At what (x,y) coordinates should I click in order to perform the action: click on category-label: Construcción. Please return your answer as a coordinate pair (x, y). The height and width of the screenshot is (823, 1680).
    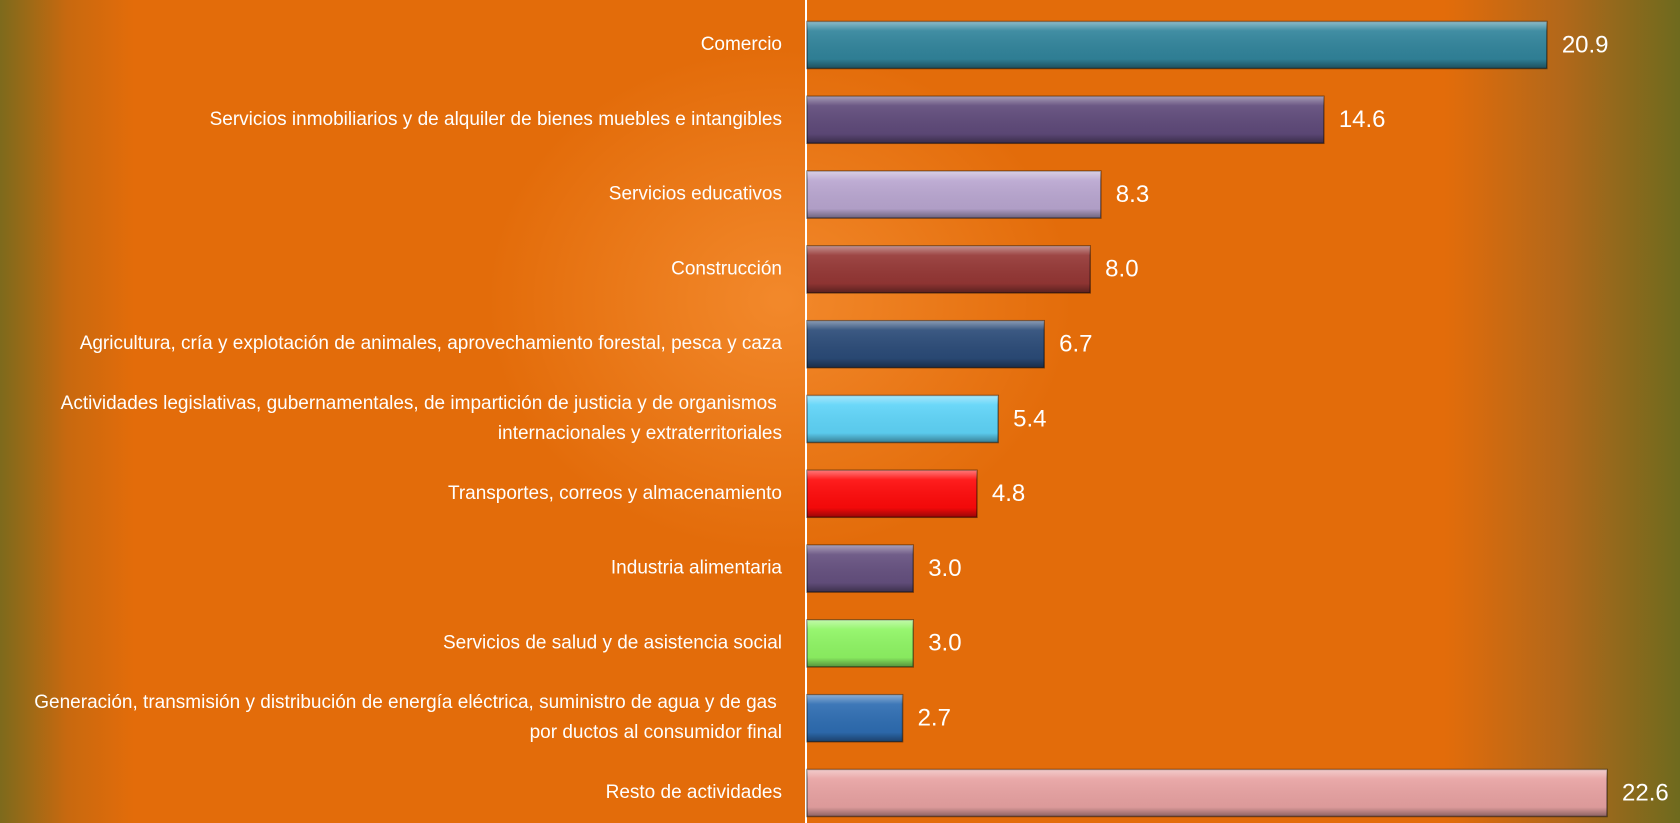
    Looking at the image, I should click on (726, 268).